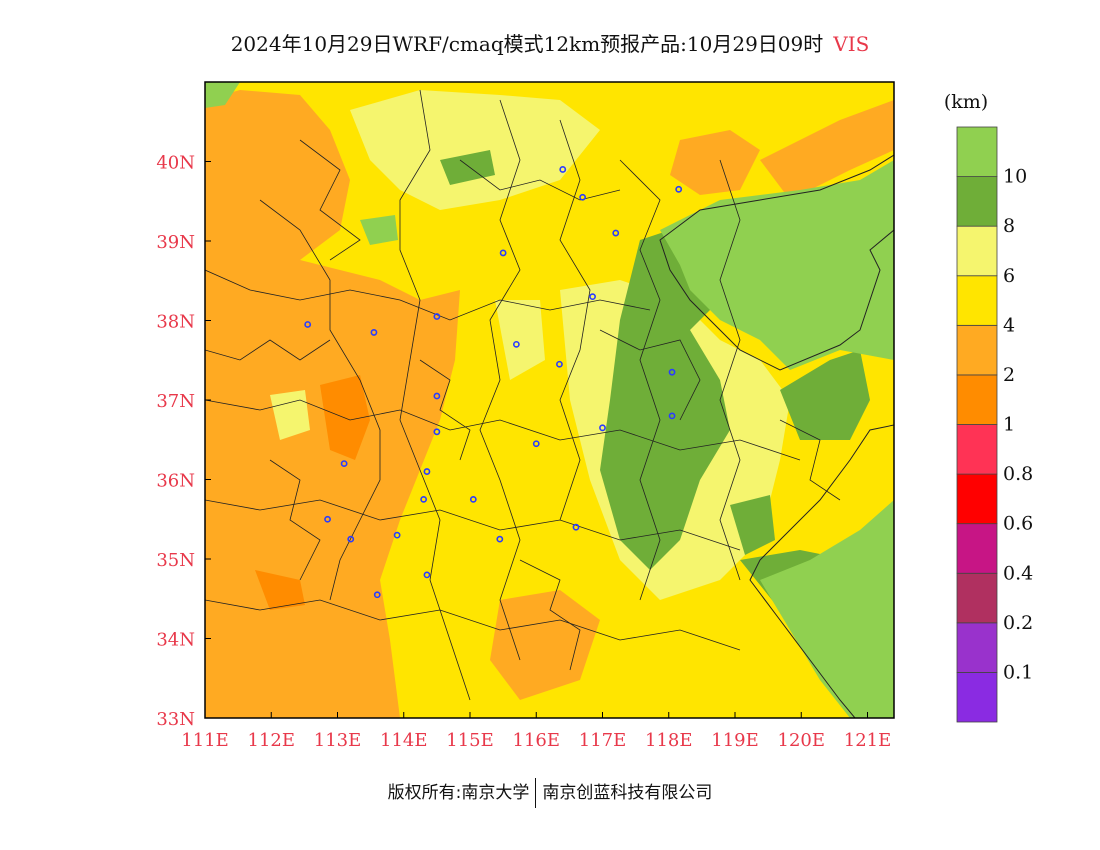 This screenshot has width=1100, height=850. Describe the element at coordinates (1018, 474) in the screenshot. I see `legend-label: 0.8` at that location.